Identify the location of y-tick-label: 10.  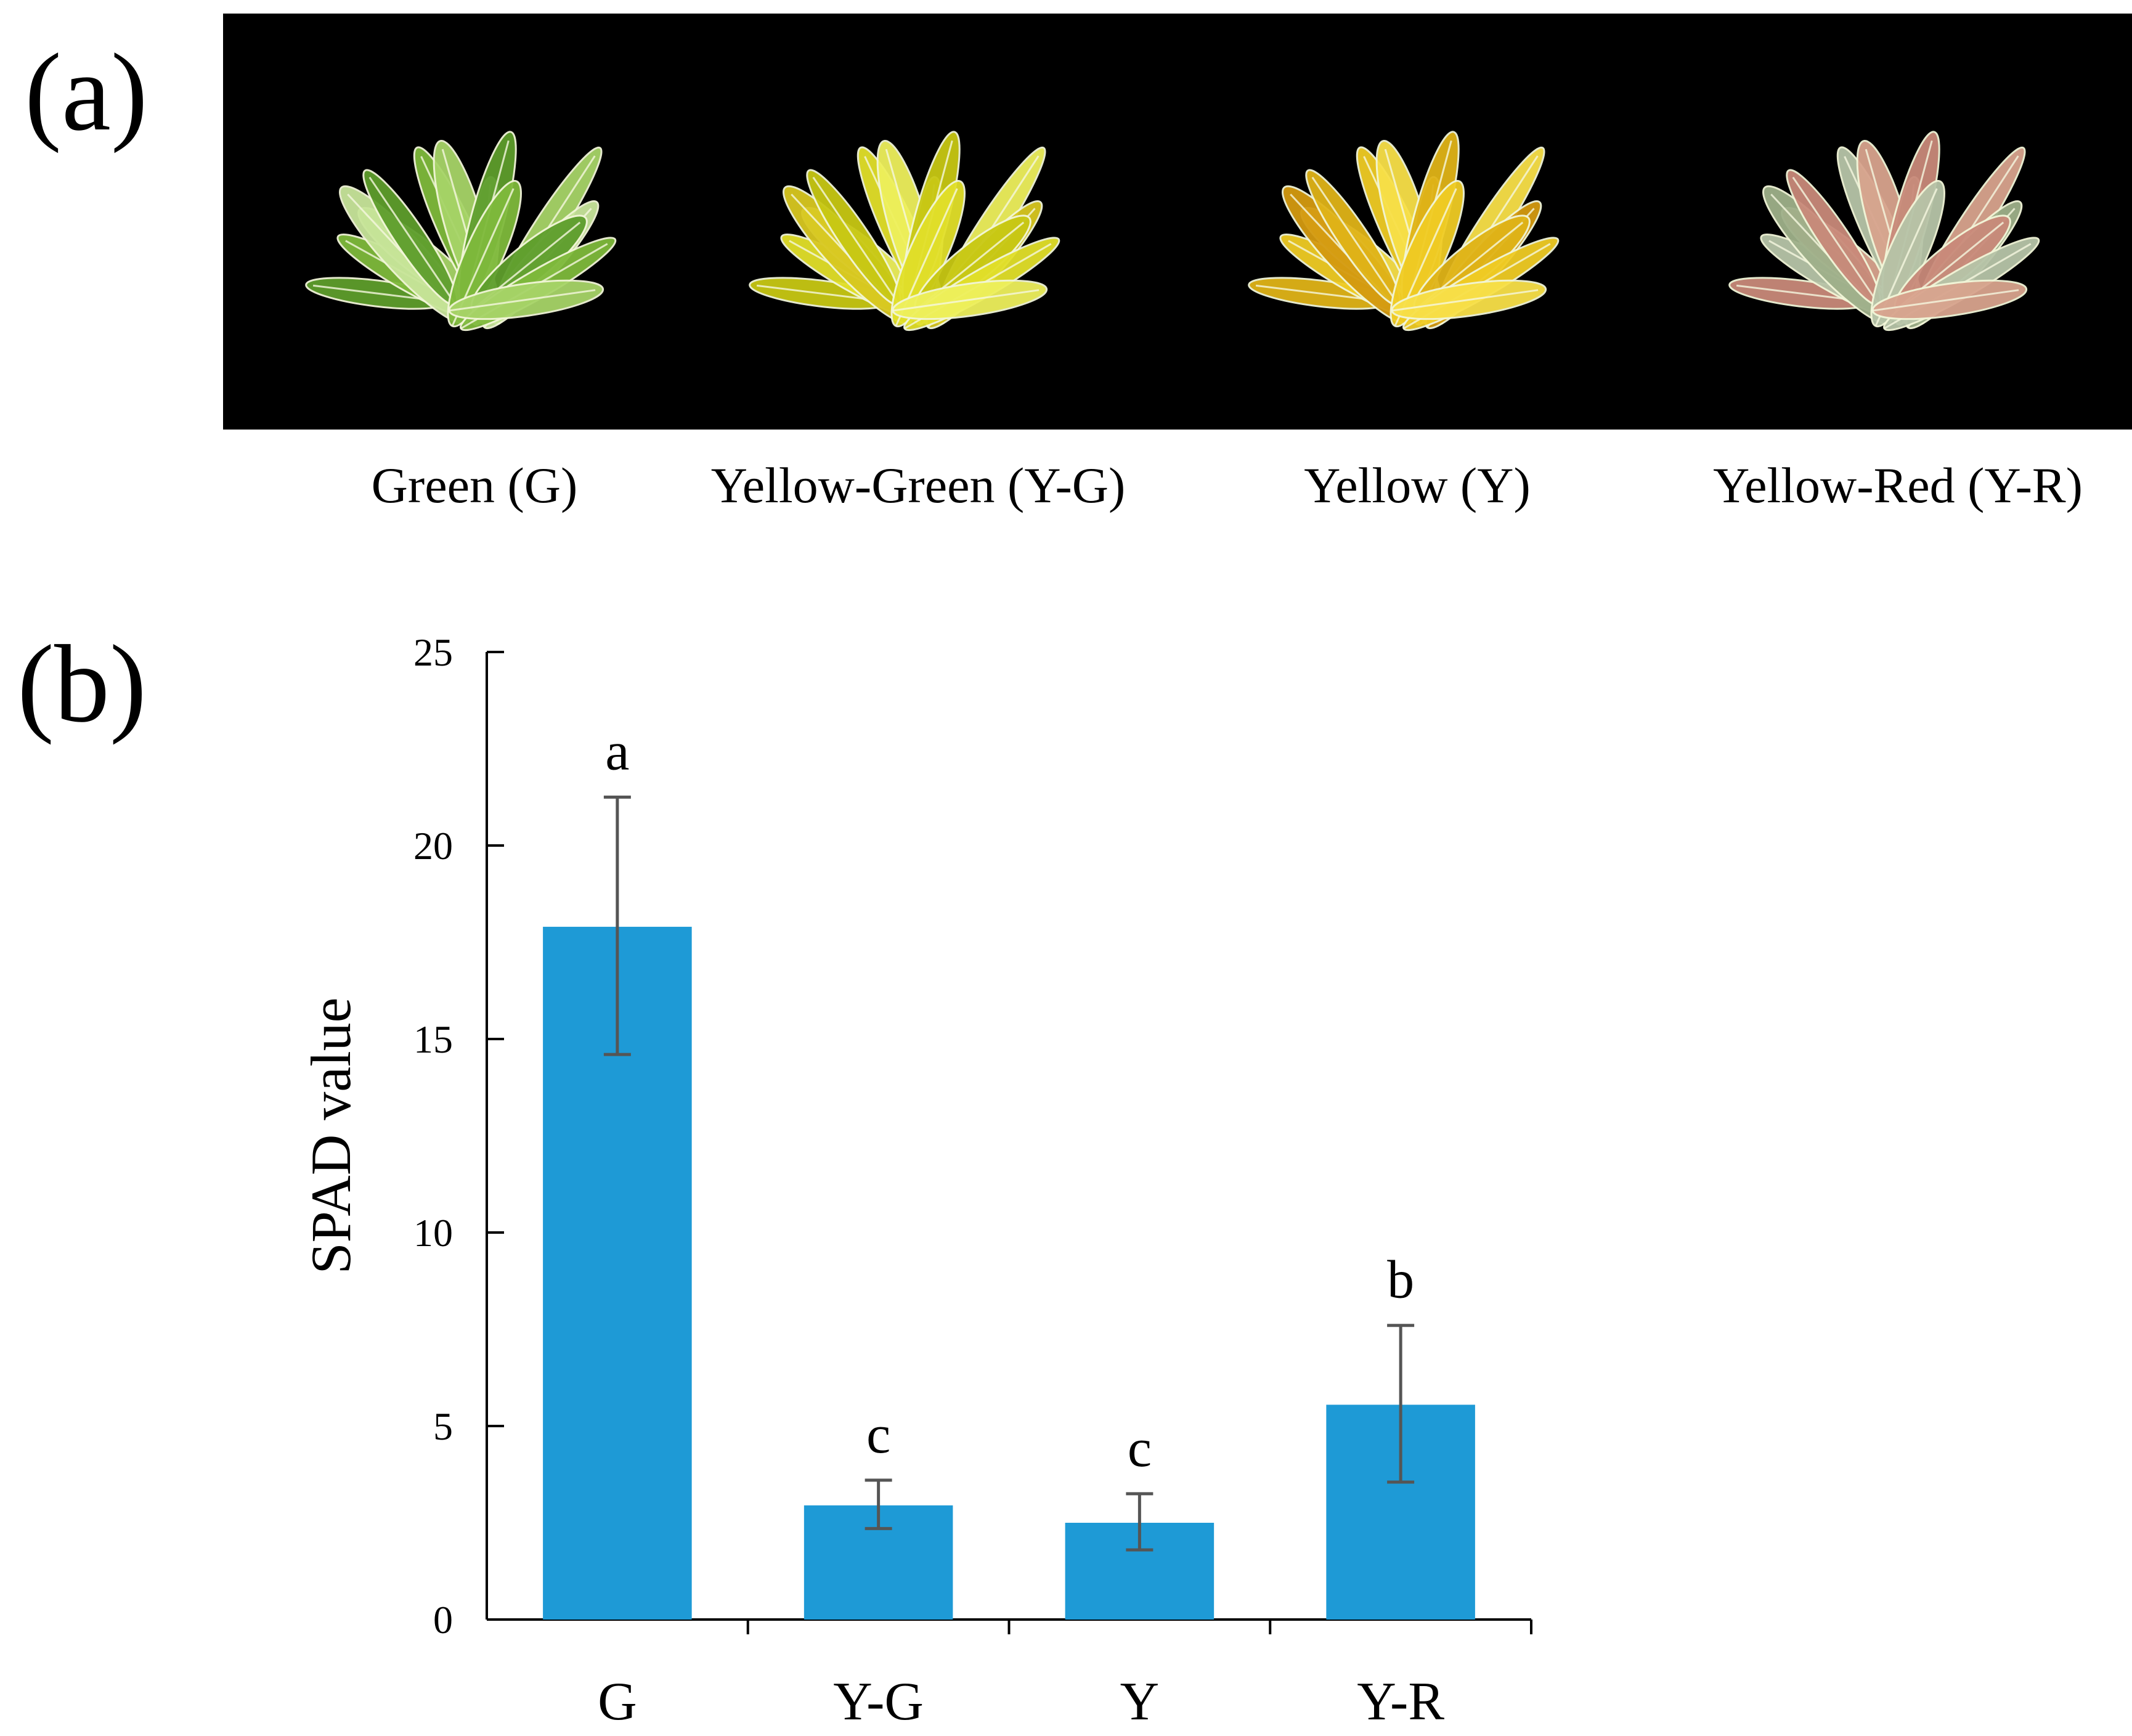
(433, 1233).